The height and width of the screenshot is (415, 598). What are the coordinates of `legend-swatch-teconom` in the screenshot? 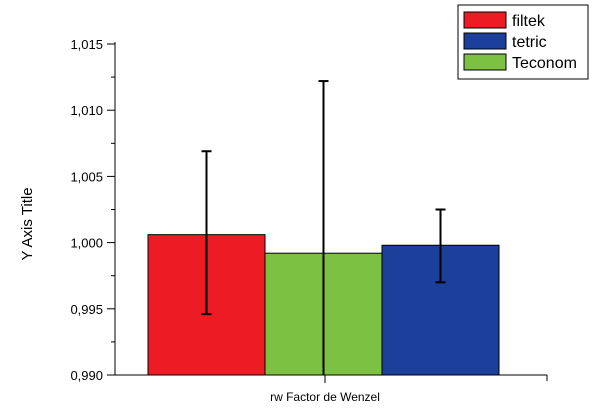 It's located at (485, 62).